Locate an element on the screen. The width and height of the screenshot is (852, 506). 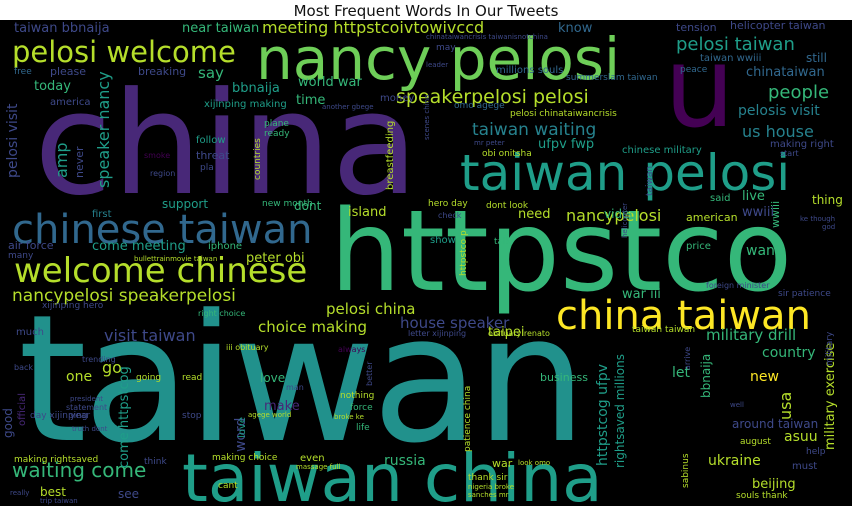
word-sabinus: sabinus is located at coordinates (686, 470).